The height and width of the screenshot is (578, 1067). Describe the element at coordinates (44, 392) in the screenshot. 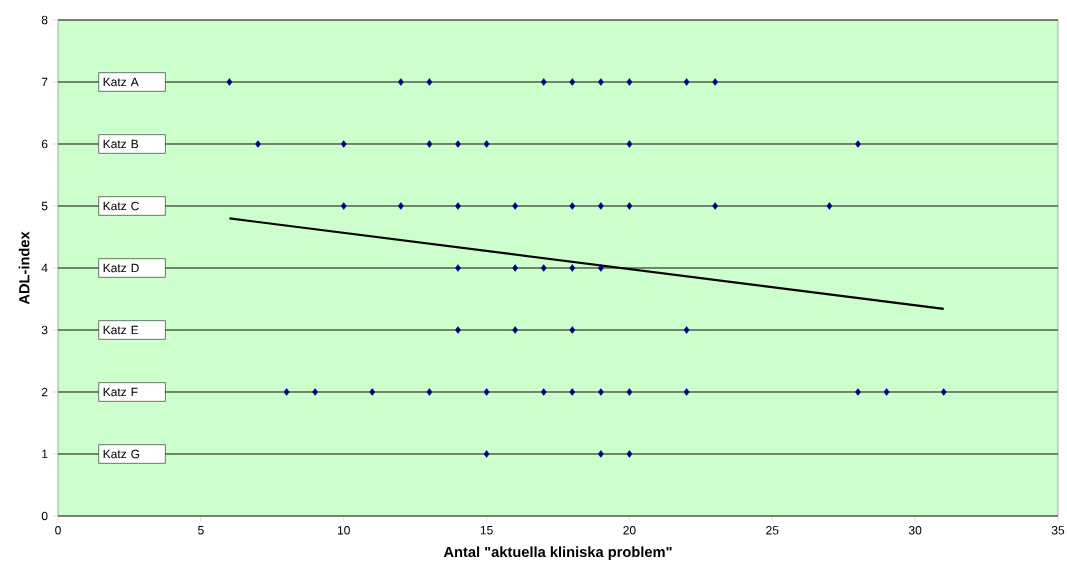

I see `y-tick-label: 2` at that location.